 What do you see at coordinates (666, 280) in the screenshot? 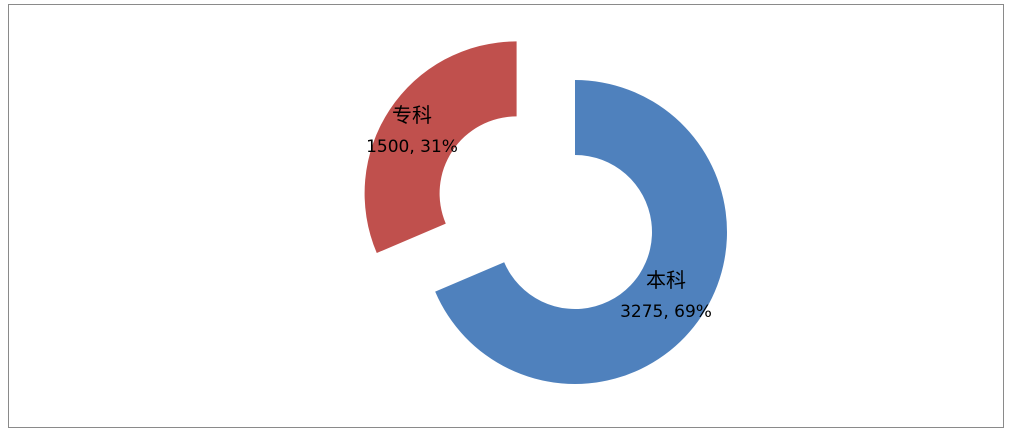
I see `data-label-name-0: 本科` at bounding box center [666, 280].